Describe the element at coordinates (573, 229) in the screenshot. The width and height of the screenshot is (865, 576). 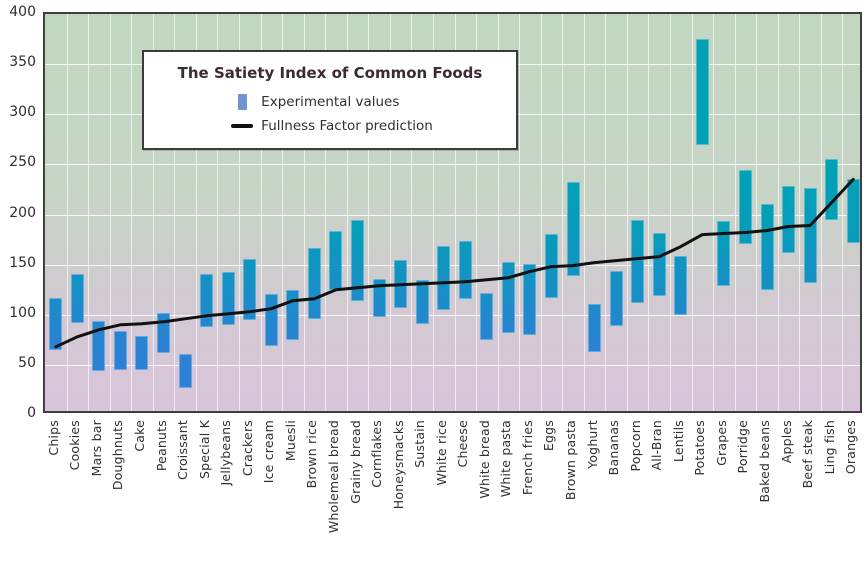
I see `bar-brown-pasta` at that location.